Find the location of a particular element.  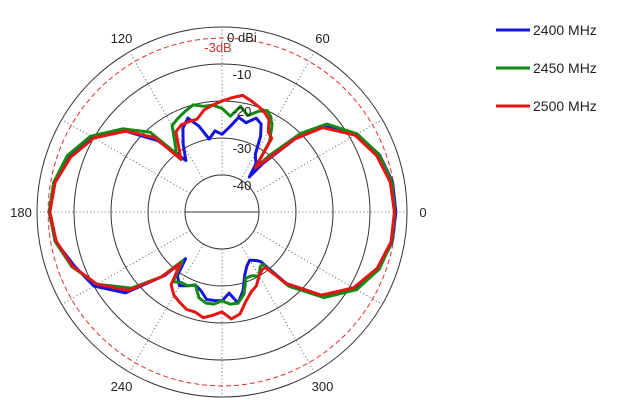

angle-label-120: 120 is located at coordinates (122, 38).